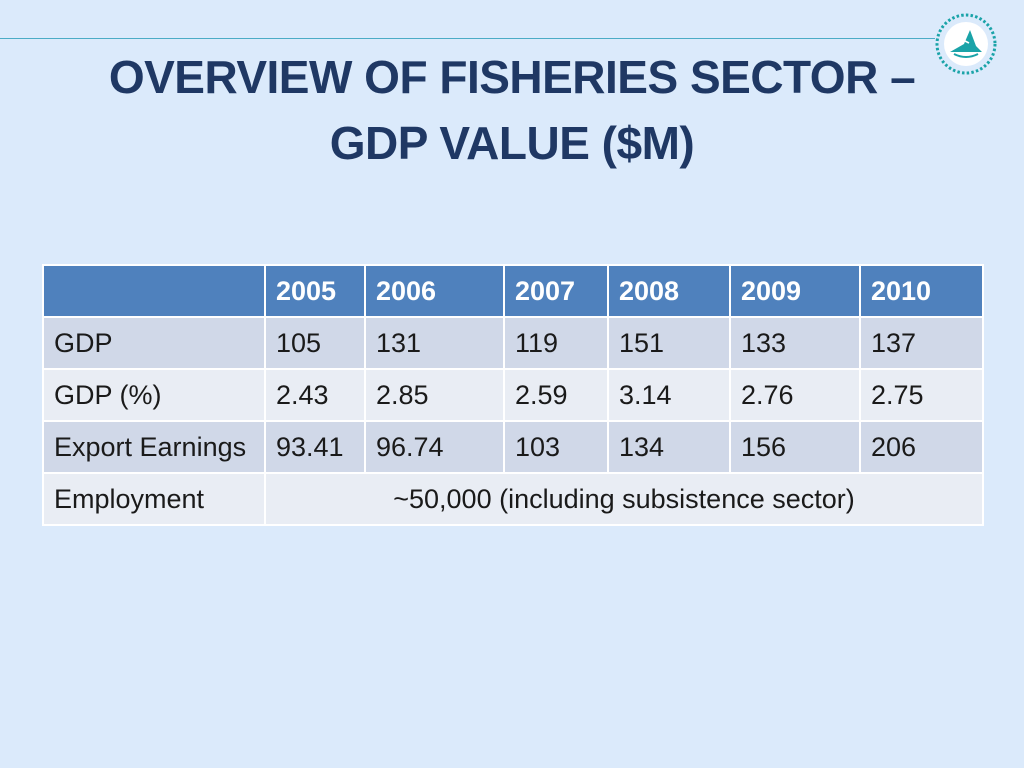  I want to click on table-cell: 105, so click(315, 343).